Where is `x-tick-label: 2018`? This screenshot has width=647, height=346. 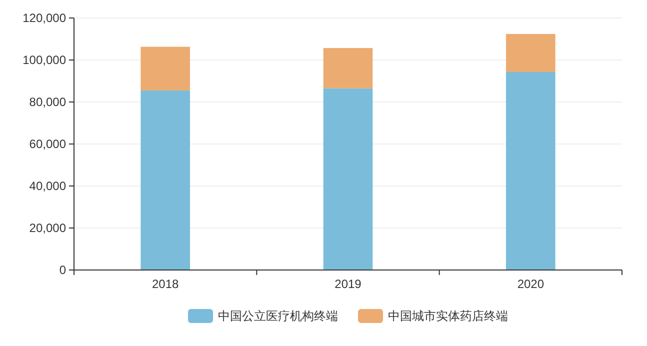
x-tick-label: 2018 is located at coordinates (166, 284).